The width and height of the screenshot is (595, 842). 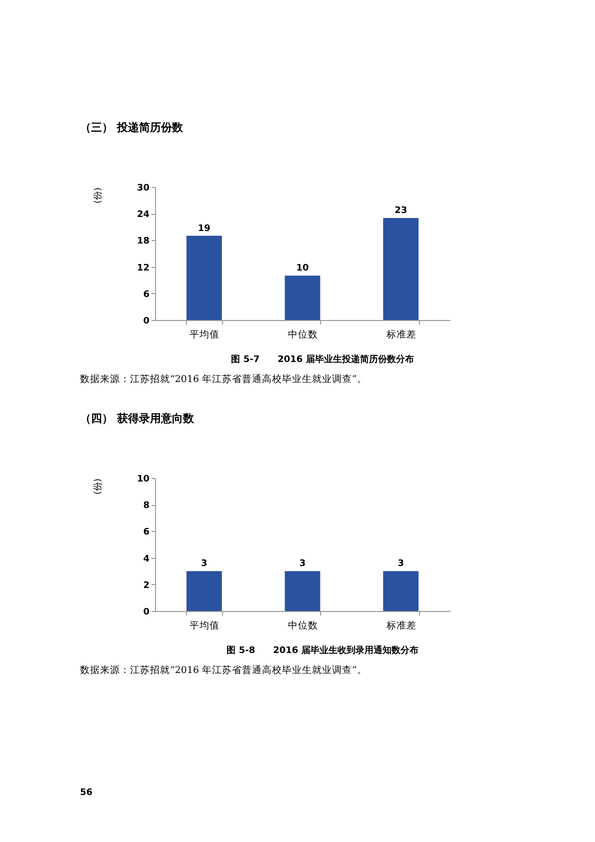 I want to click on y-tick-label: 8, so click(x=146, y=506).